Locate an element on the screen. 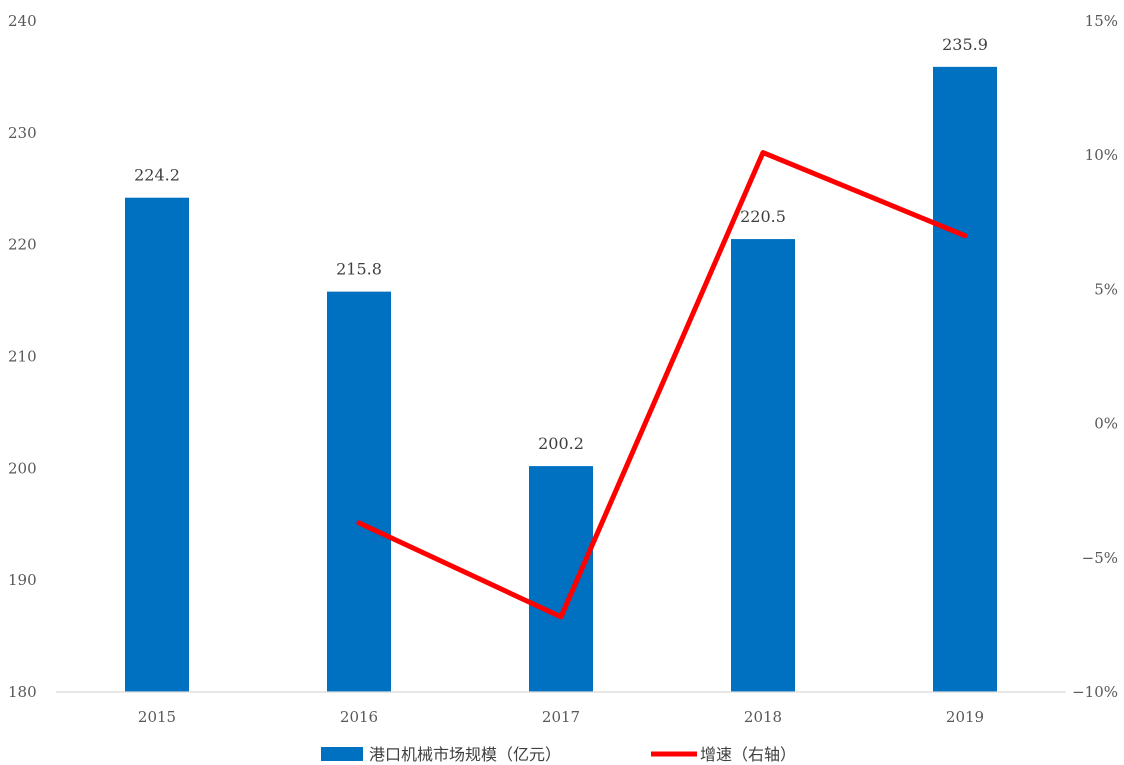 This screenshot has height=765, width=1124. bar-data-label: 235.9 is located at coordinates (965, 44).